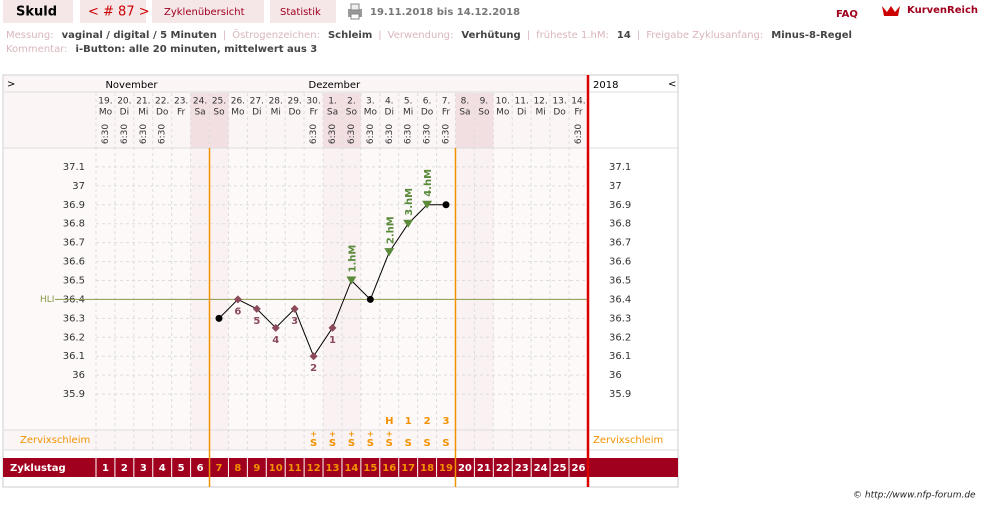  I want to click on info-value: 14, so click(623, 35).